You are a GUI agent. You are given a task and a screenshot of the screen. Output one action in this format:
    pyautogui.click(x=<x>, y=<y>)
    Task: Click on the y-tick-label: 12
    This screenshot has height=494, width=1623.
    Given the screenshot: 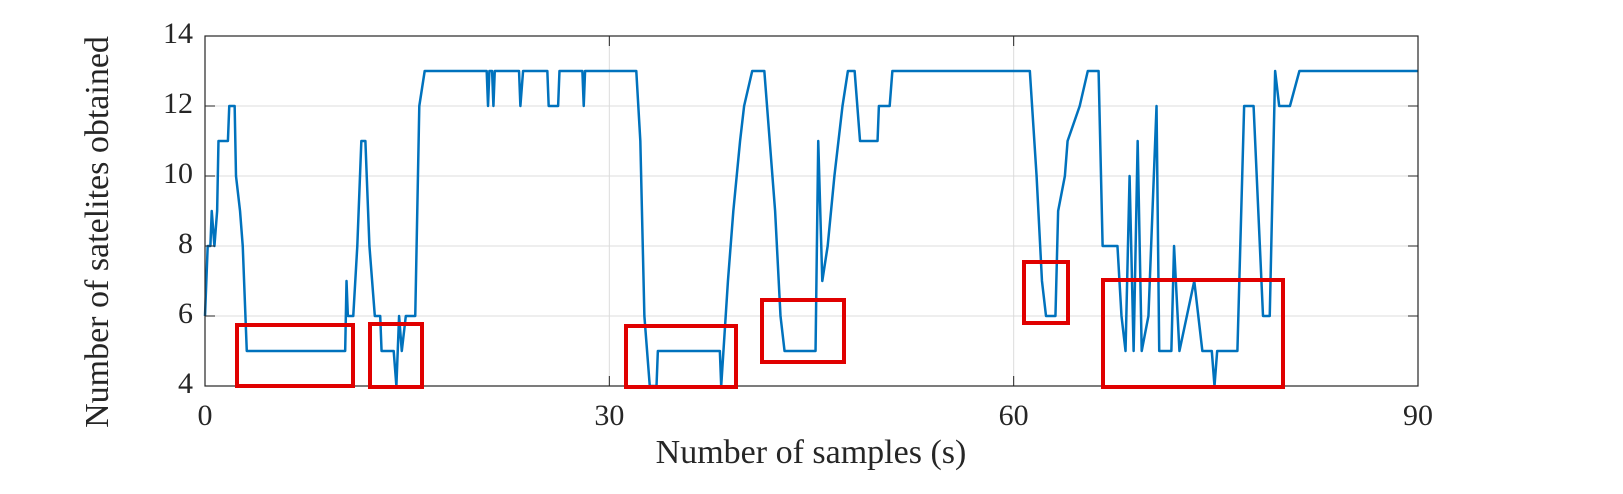 What is the action you would take?
    pyautogui.click(x=178, y=103)
    